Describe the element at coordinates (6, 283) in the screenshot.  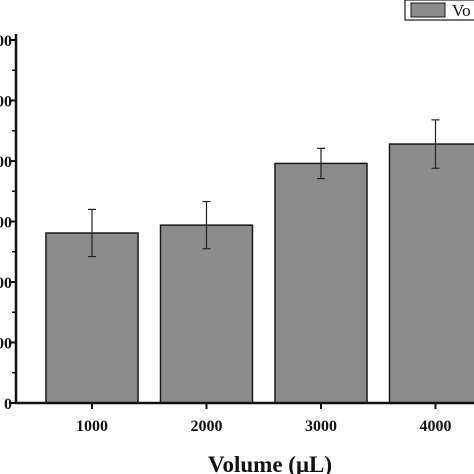
I see `y-tick-label-2: 000` at that location.